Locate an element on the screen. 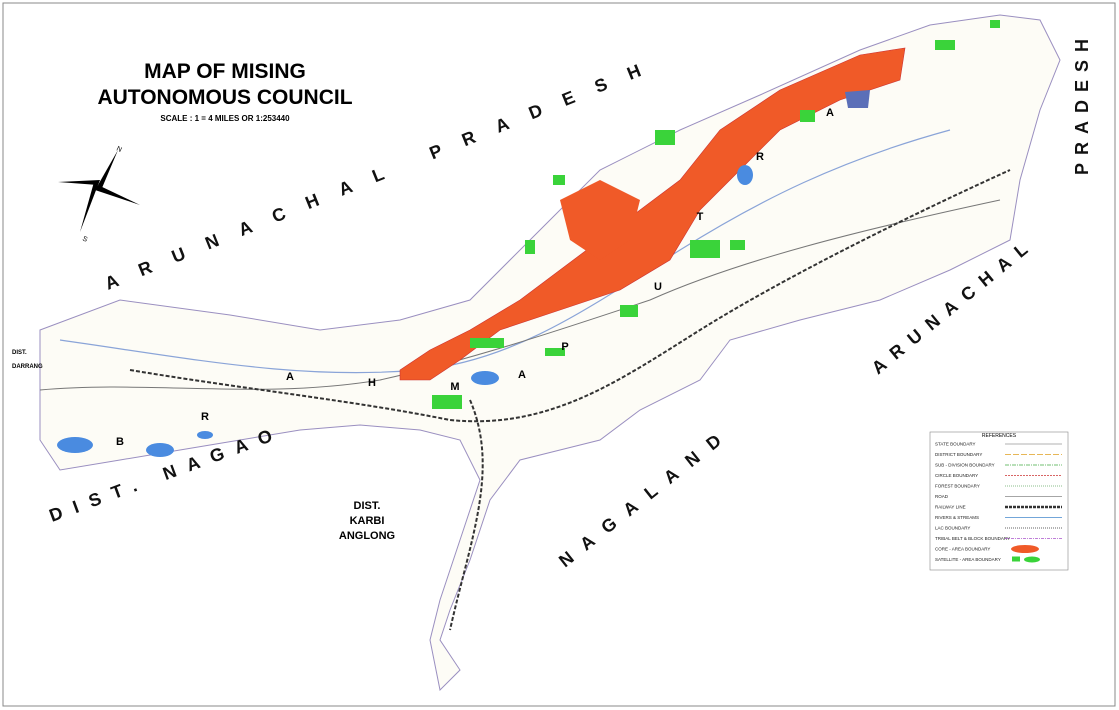  river-letter: P is located at coordinates (564, 347).